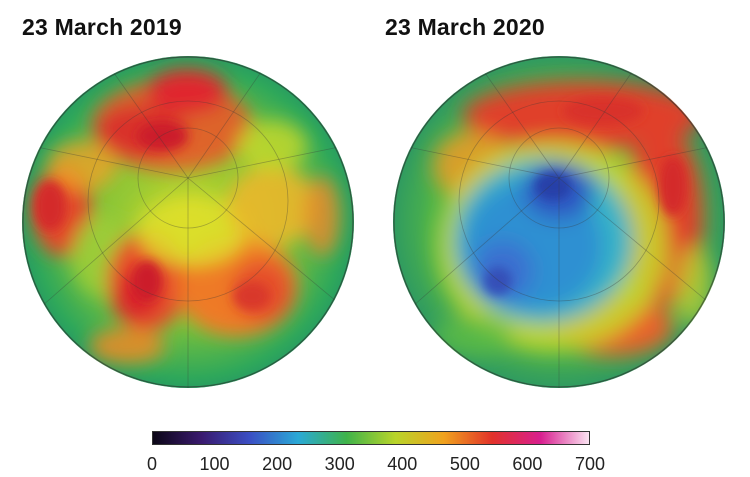 The image size is (750, 477). Describe the element at coordinates (152, 464) in the screenshot. I see `colorbar-tick-label: 0` at that location.